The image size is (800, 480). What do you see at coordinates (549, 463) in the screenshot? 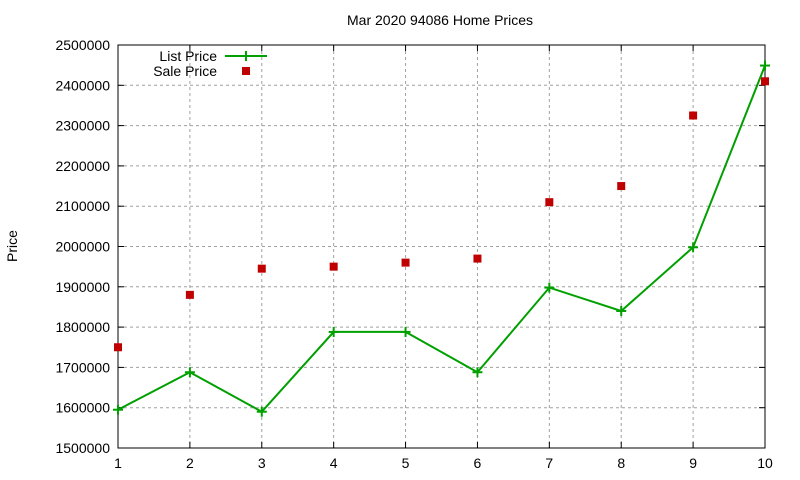
I see `x-tick-label: 7` at bounding box center [549, 463].